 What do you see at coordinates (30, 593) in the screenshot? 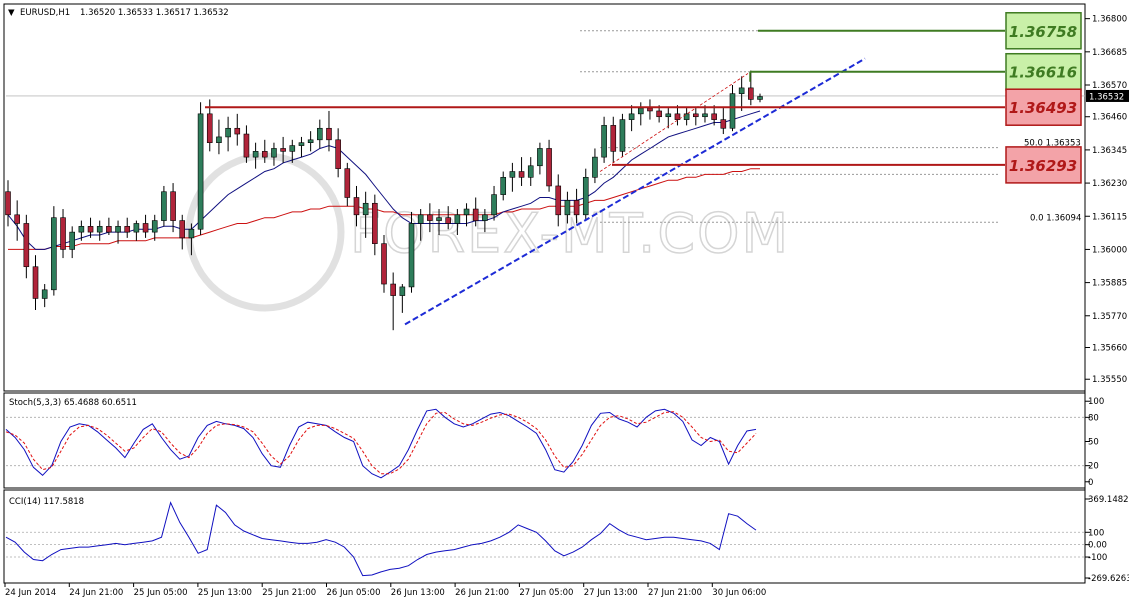
I see `time-tick-label: 24 Jun 2014` at bounding box center [30, 593].